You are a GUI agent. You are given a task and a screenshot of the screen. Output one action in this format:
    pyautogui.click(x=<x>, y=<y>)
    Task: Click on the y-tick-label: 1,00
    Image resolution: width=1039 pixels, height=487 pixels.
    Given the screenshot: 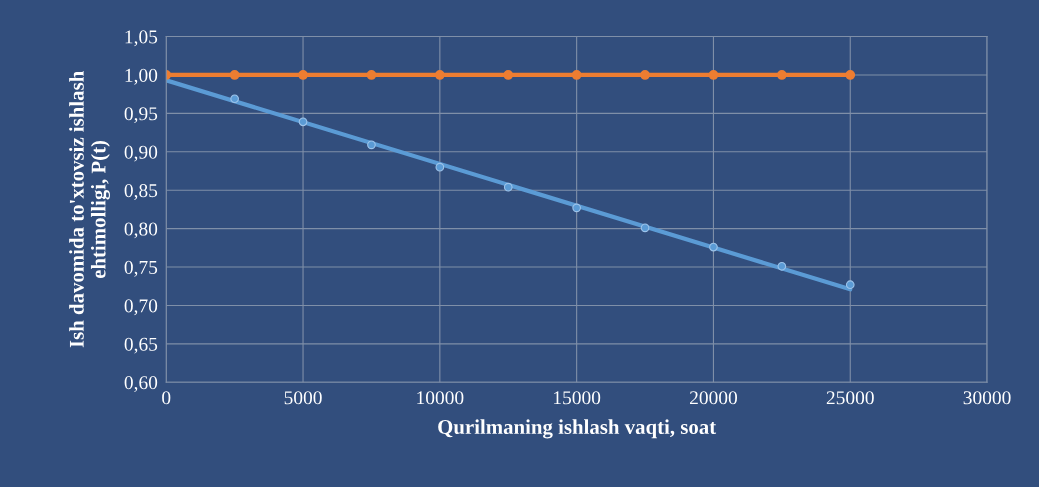 What is the action you would take?
    pyautogui.click(x=141, y=76)
    